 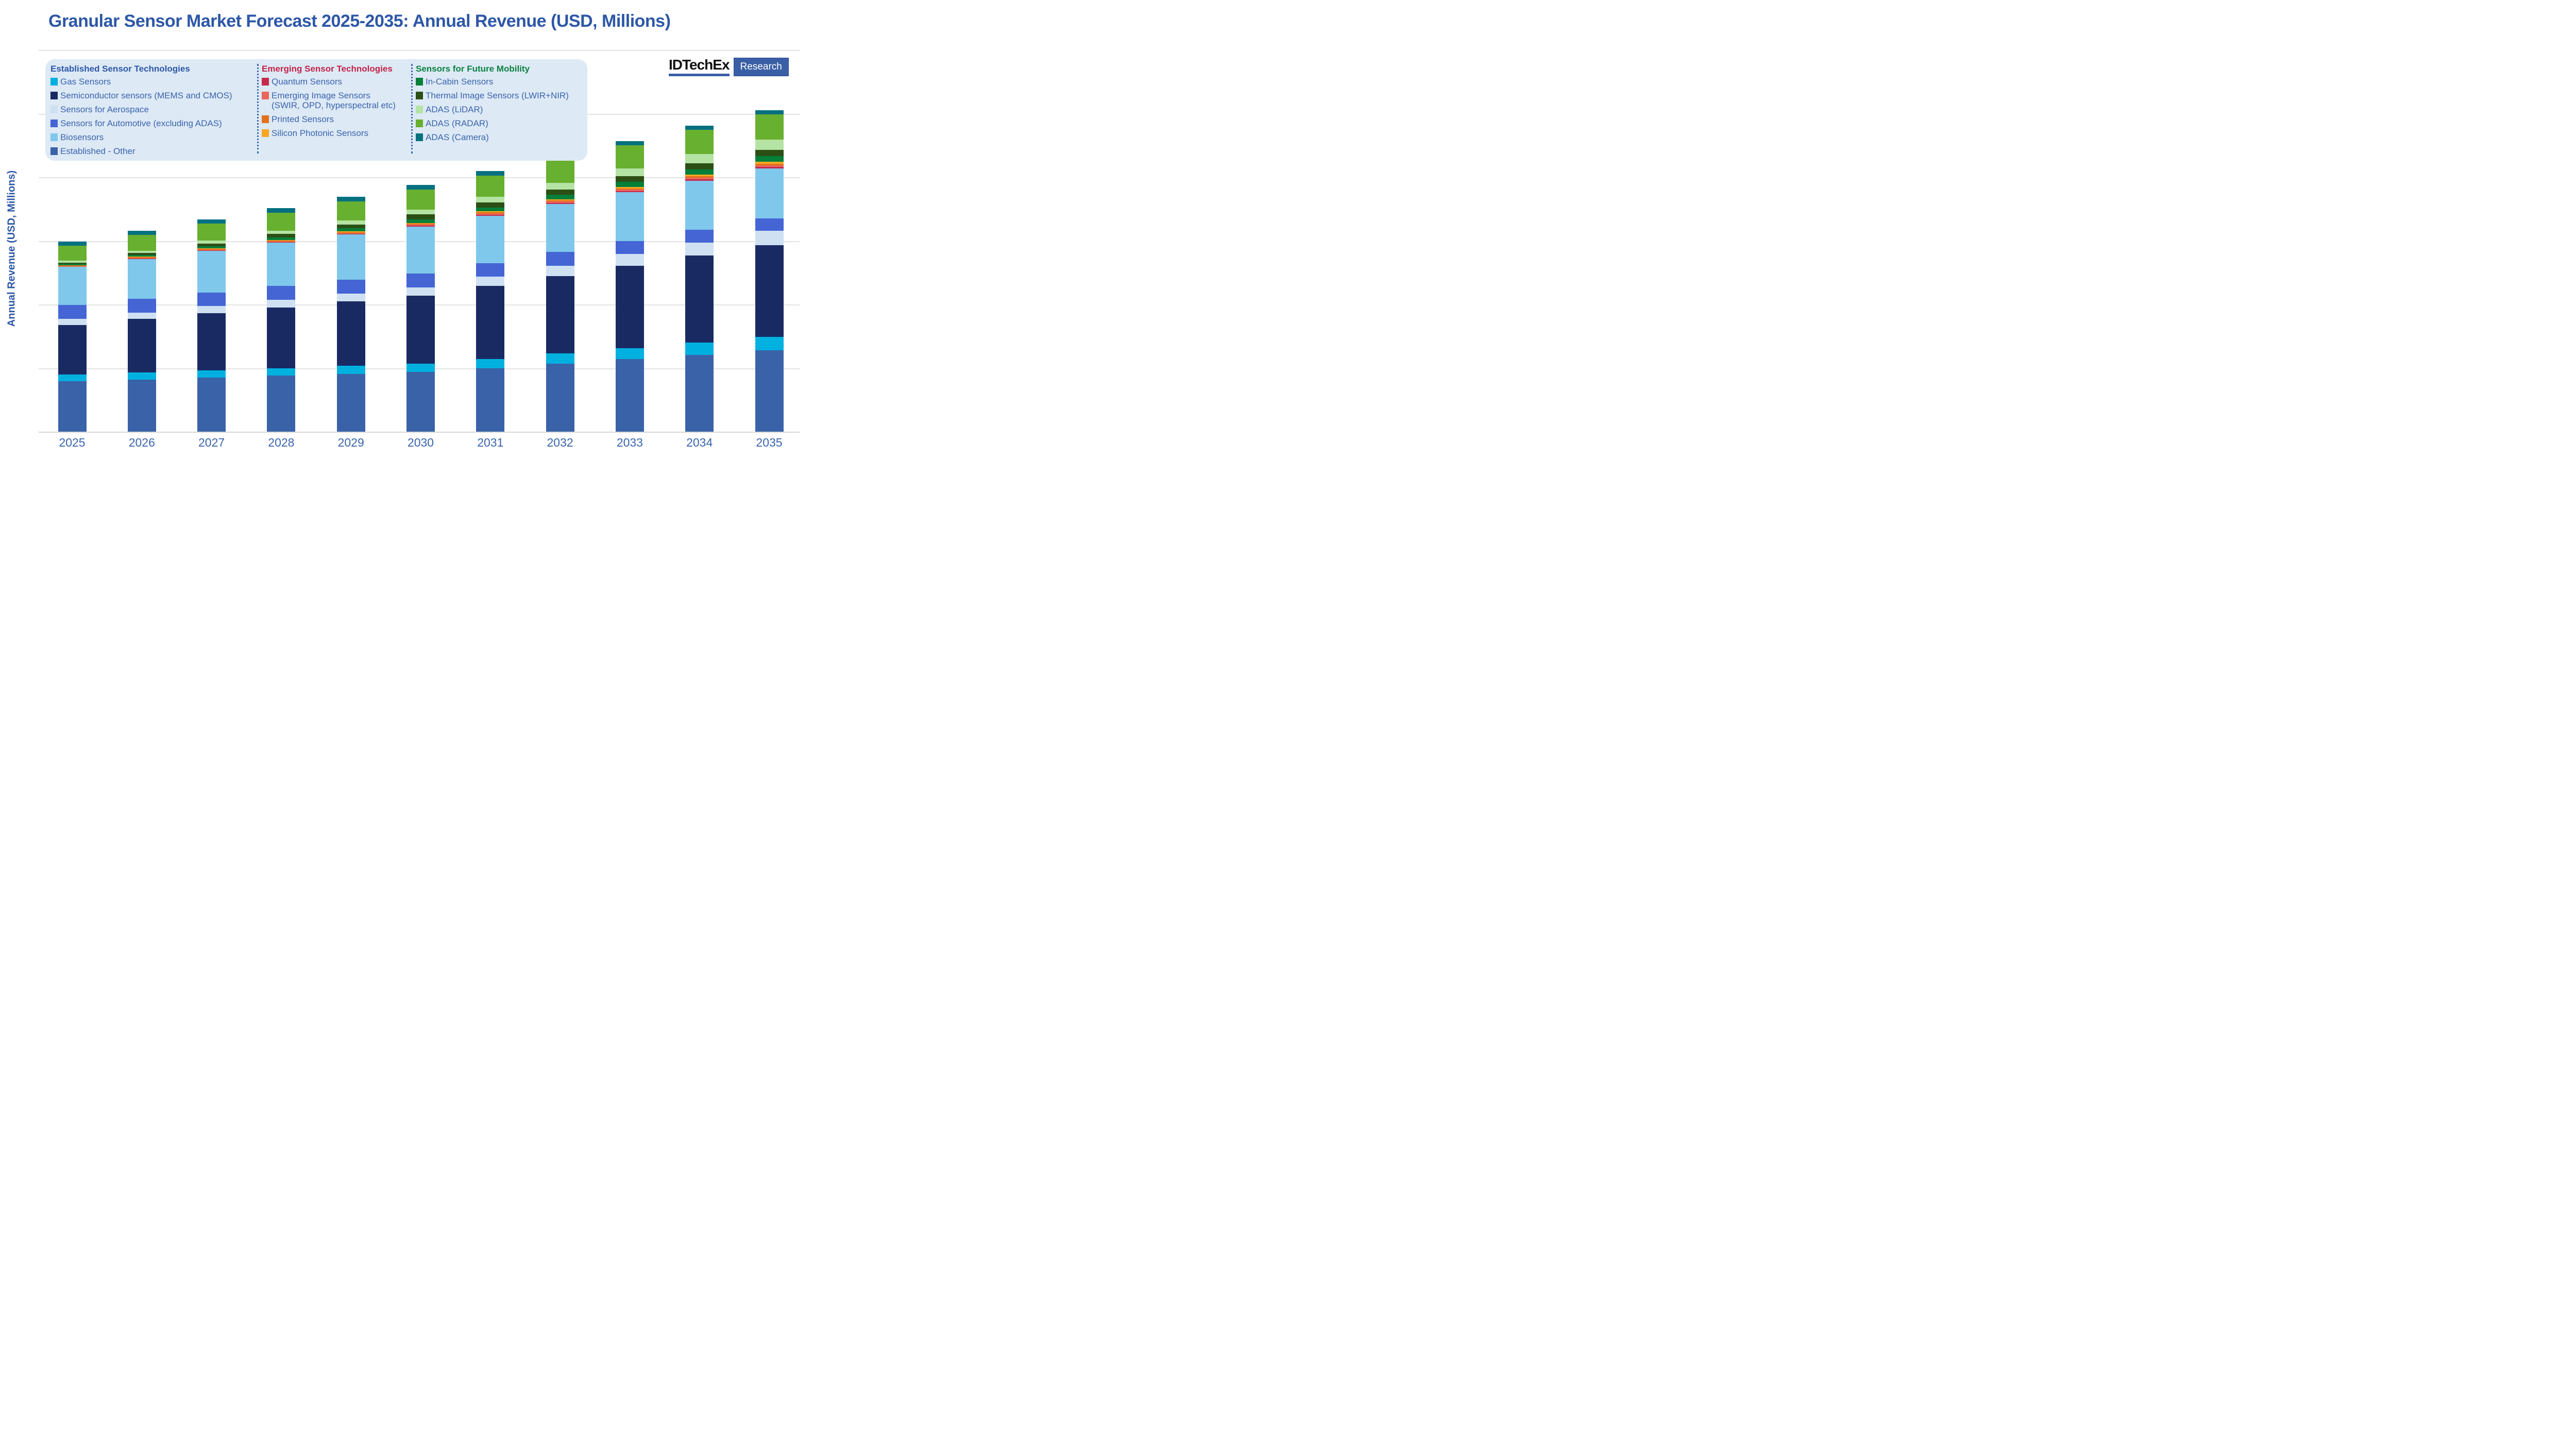 I want to click on bar-2027, so click(x=212, y=325).